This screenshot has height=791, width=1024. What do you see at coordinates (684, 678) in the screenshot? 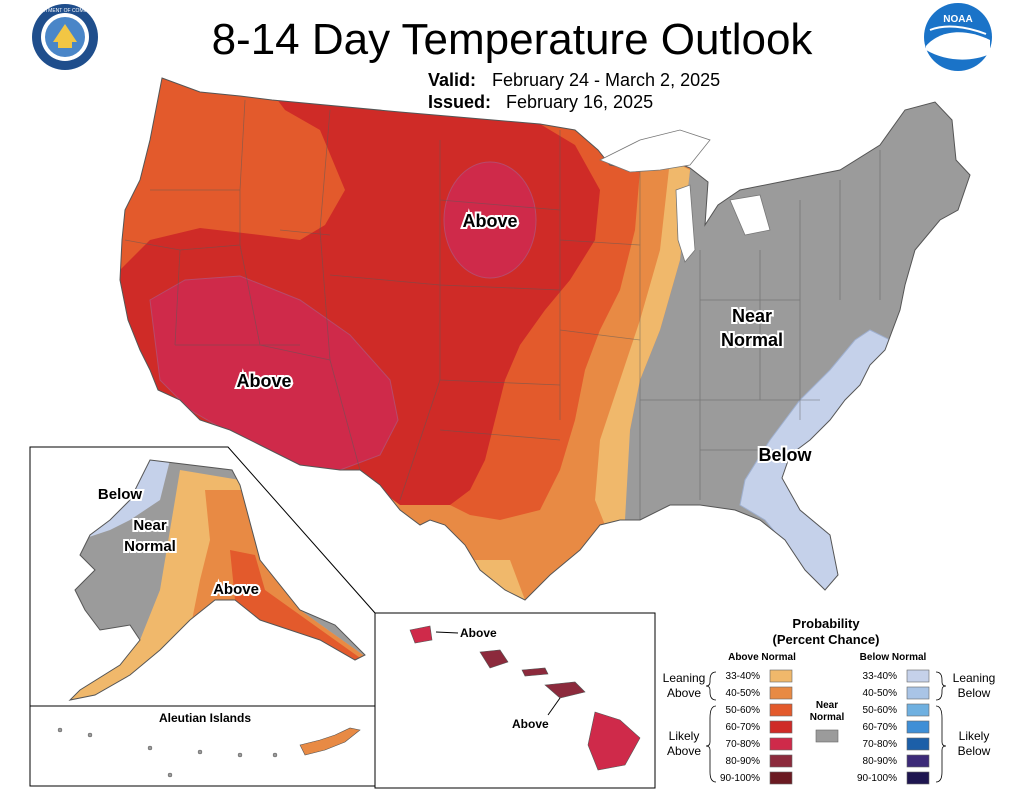
I see `legend-leaning-above-1: Leaning` at bounding box center [684, 678].